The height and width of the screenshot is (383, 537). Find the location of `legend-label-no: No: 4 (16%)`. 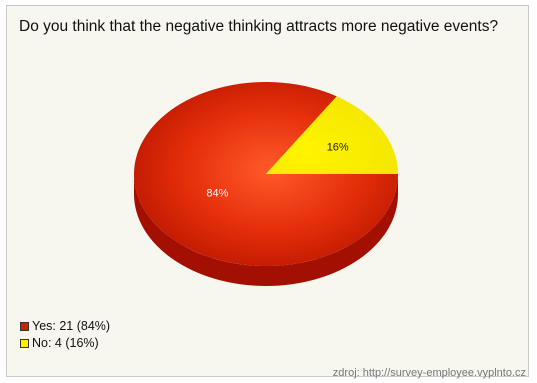

legend-label-no: No: 4 (16%) is located at coordinates (65, 343).